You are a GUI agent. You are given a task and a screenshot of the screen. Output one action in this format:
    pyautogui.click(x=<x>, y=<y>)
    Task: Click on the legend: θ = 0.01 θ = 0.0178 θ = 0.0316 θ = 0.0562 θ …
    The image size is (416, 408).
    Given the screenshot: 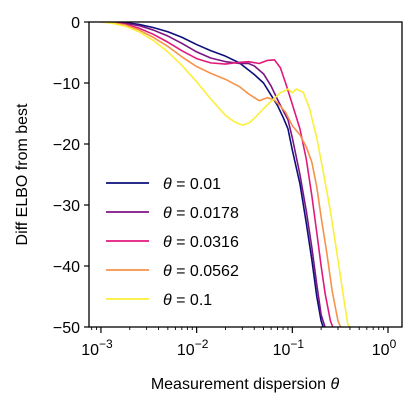 What is the action you would take?
    pyautogui.click(x=172, y=242)
    